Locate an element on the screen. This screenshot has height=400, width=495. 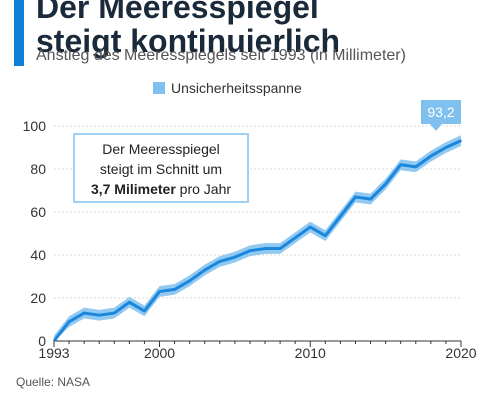
source-note: Quelle: NASA is located at coordinates (53, 382).